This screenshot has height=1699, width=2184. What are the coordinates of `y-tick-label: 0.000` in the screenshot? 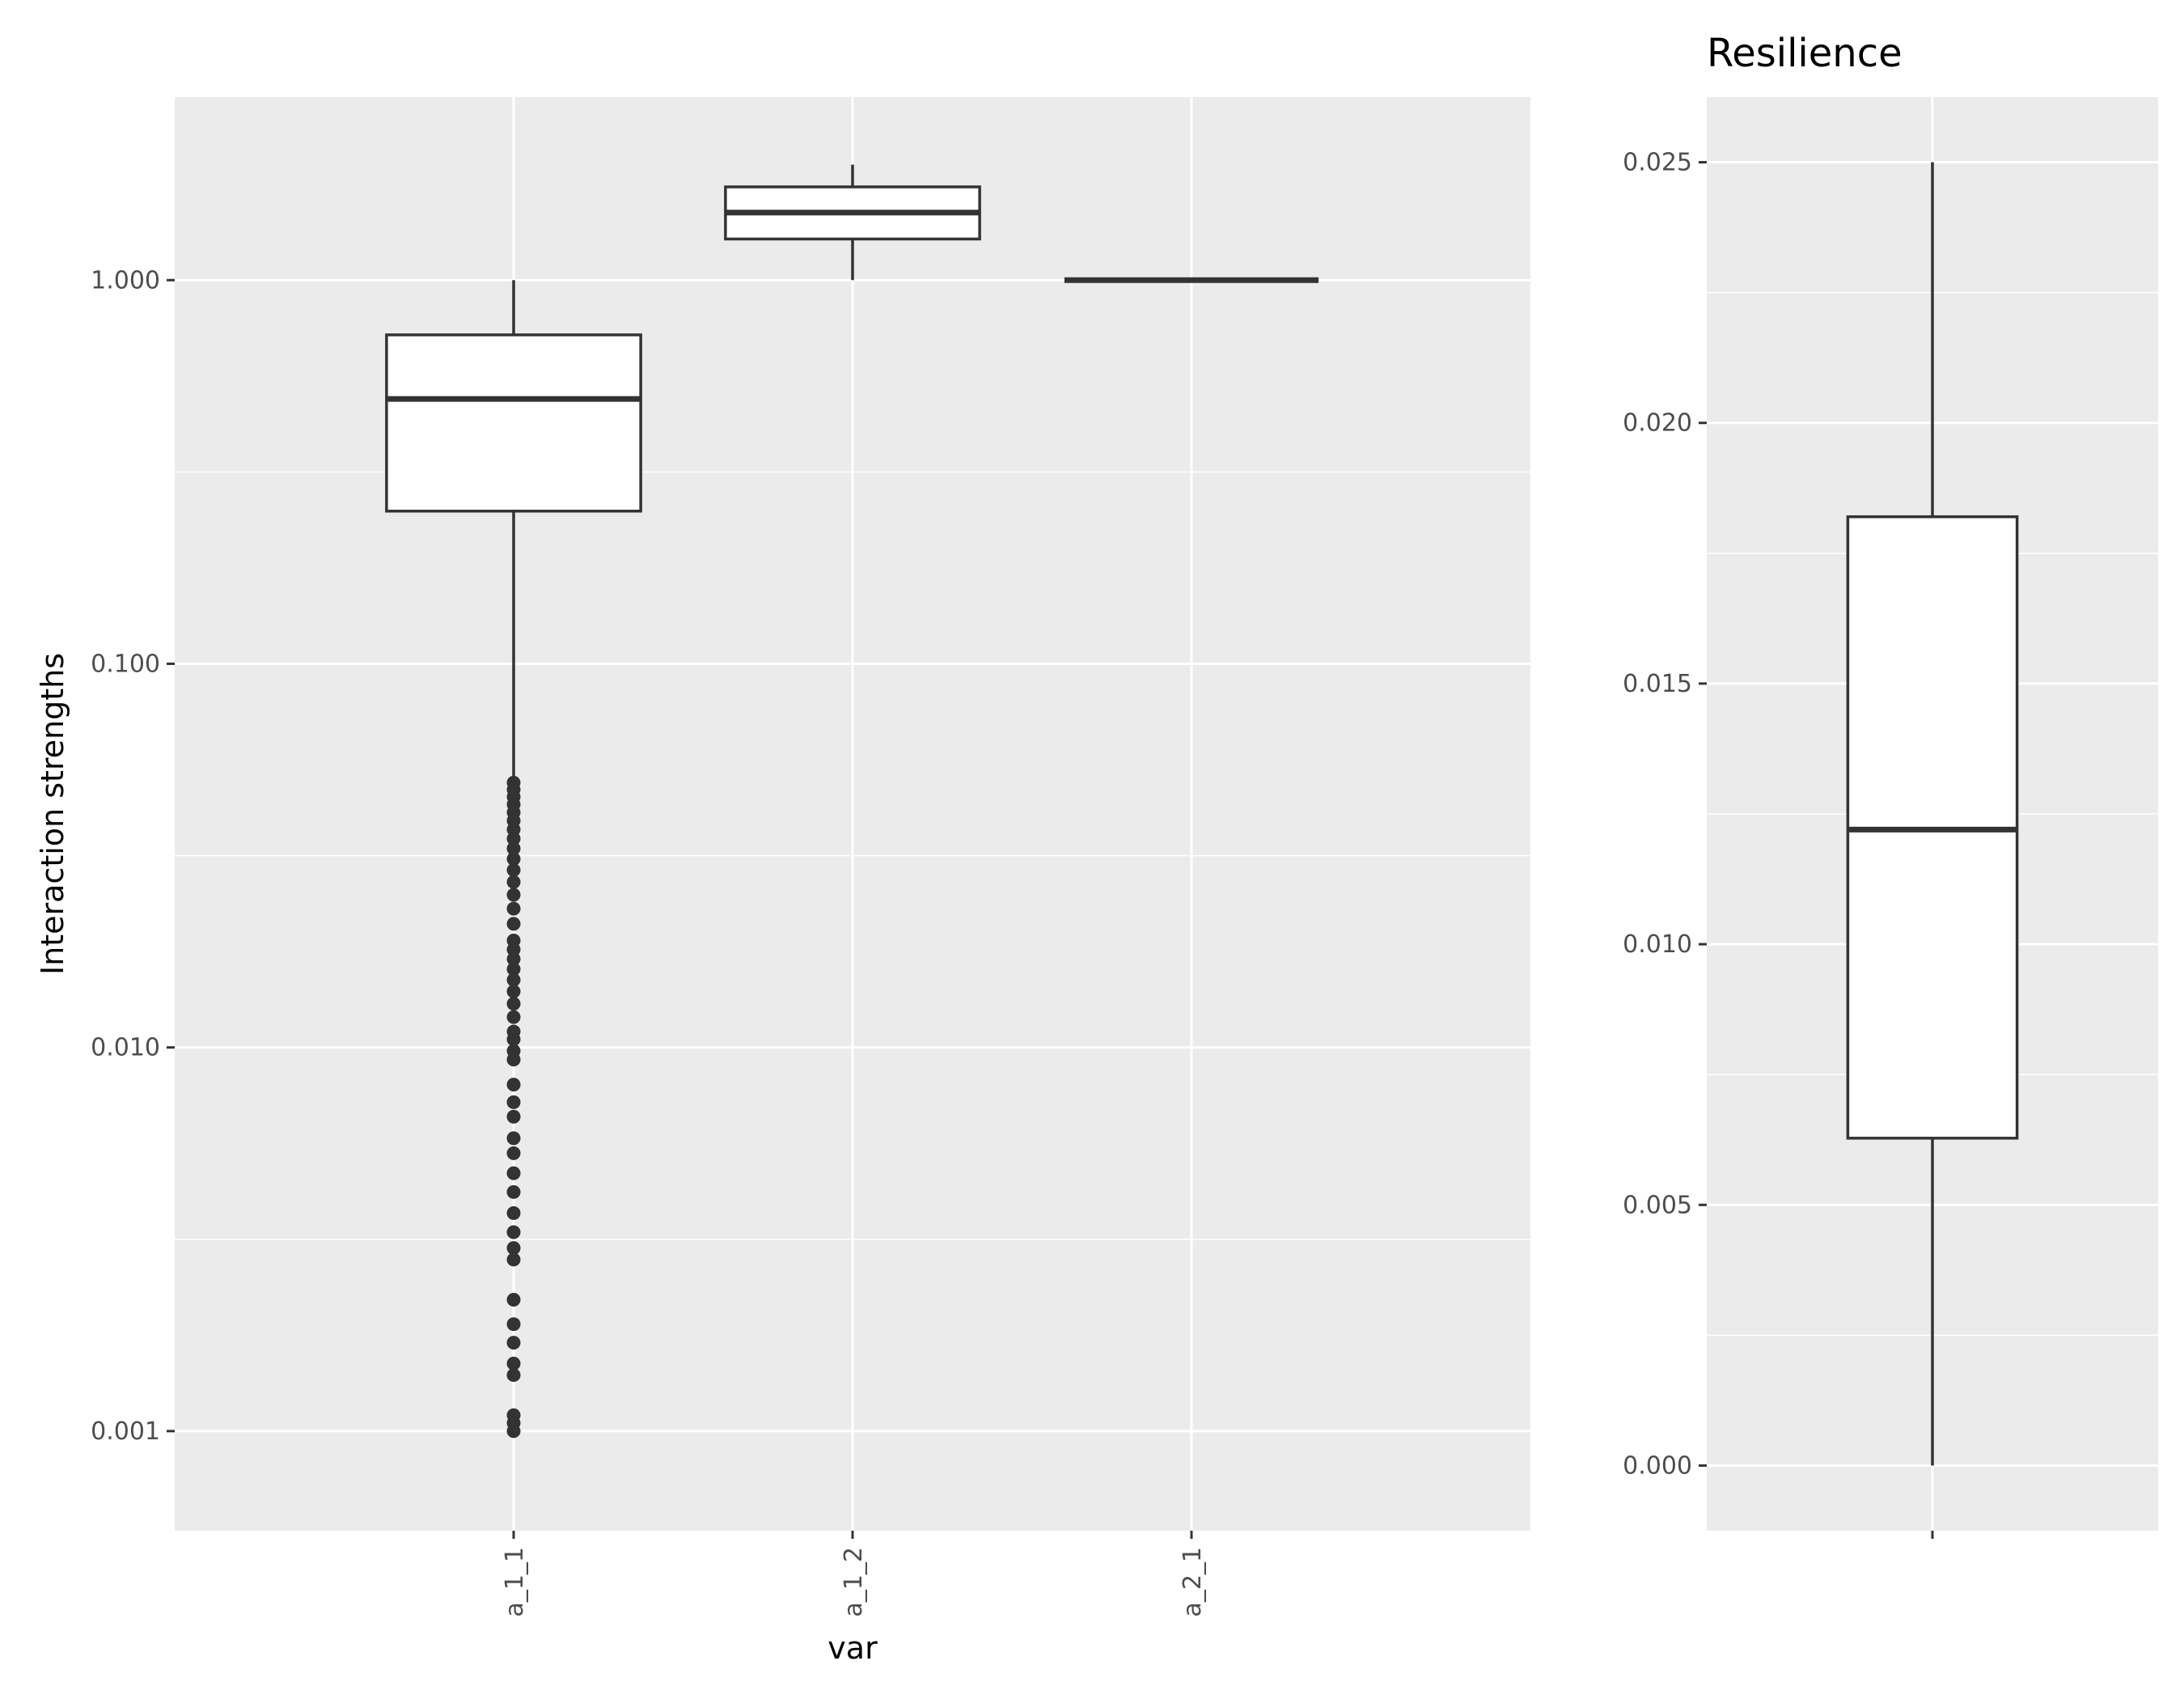 It's located at (1658, 1465).